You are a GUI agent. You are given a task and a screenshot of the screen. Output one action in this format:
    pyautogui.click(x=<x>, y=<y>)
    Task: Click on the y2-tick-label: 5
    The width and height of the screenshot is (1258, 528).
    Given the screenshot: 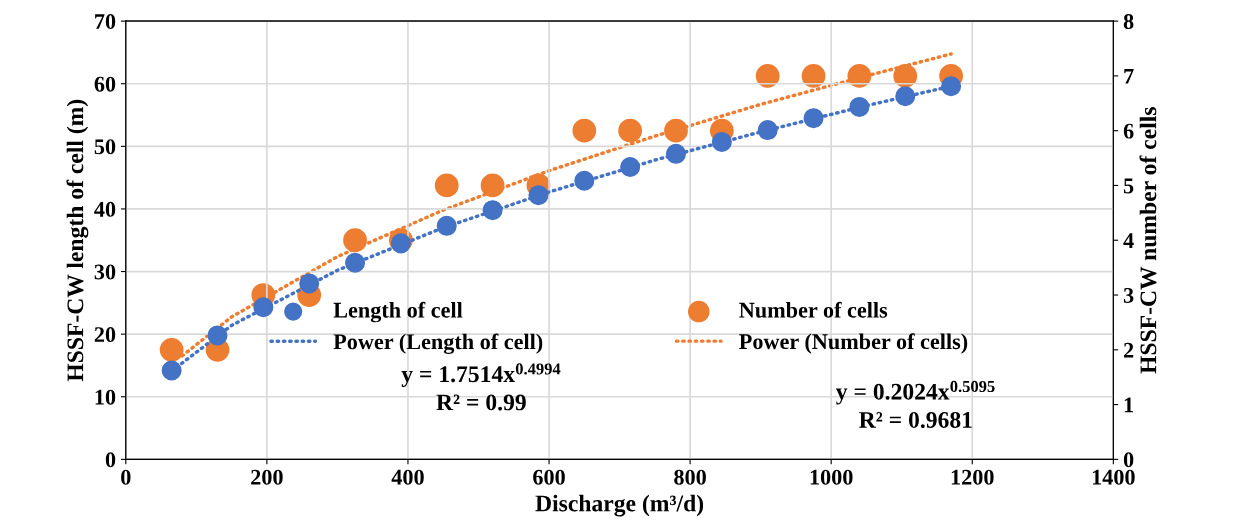 What is the action you would take?
    pyautogui.click(x=1128, y=186)
    